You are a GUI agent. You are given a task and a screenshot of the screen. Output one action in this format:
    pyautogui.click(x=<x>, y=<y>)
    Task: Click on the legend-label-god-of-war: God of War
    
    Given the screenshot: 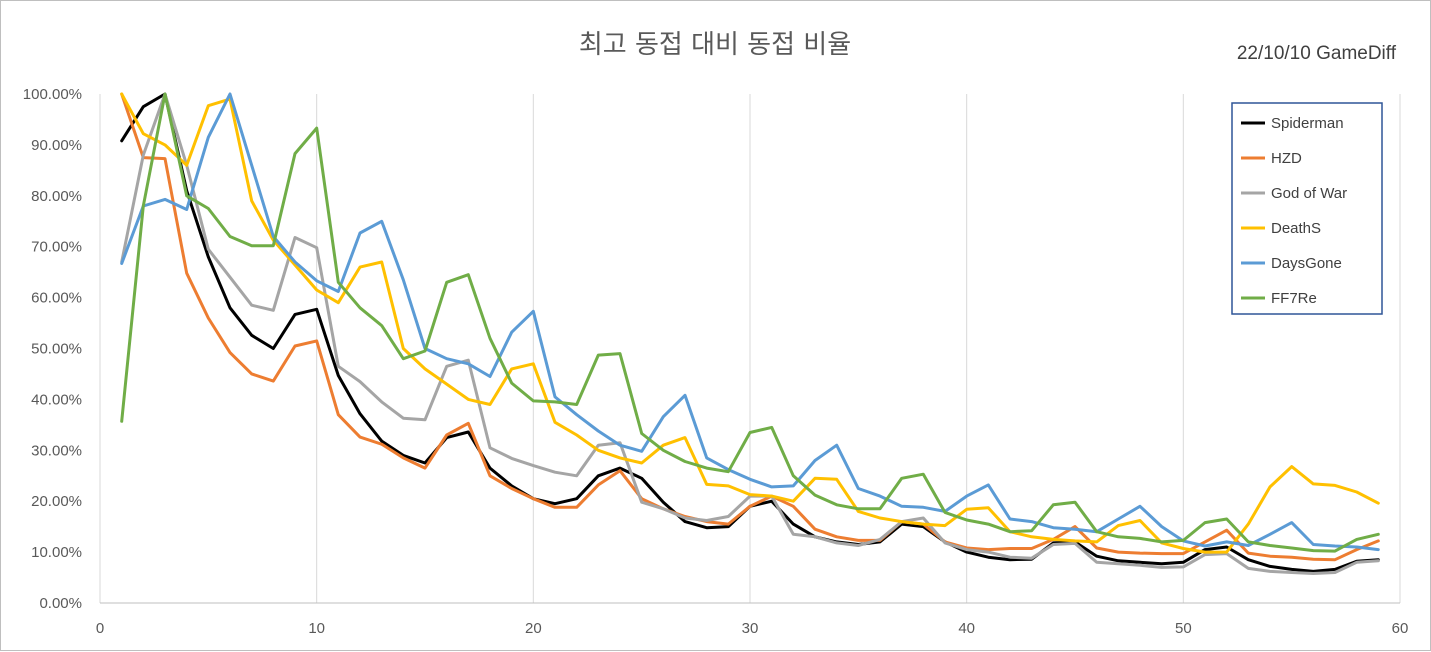 What is the action you would take?
    pyautogui.click(x=1309, y=193)
    